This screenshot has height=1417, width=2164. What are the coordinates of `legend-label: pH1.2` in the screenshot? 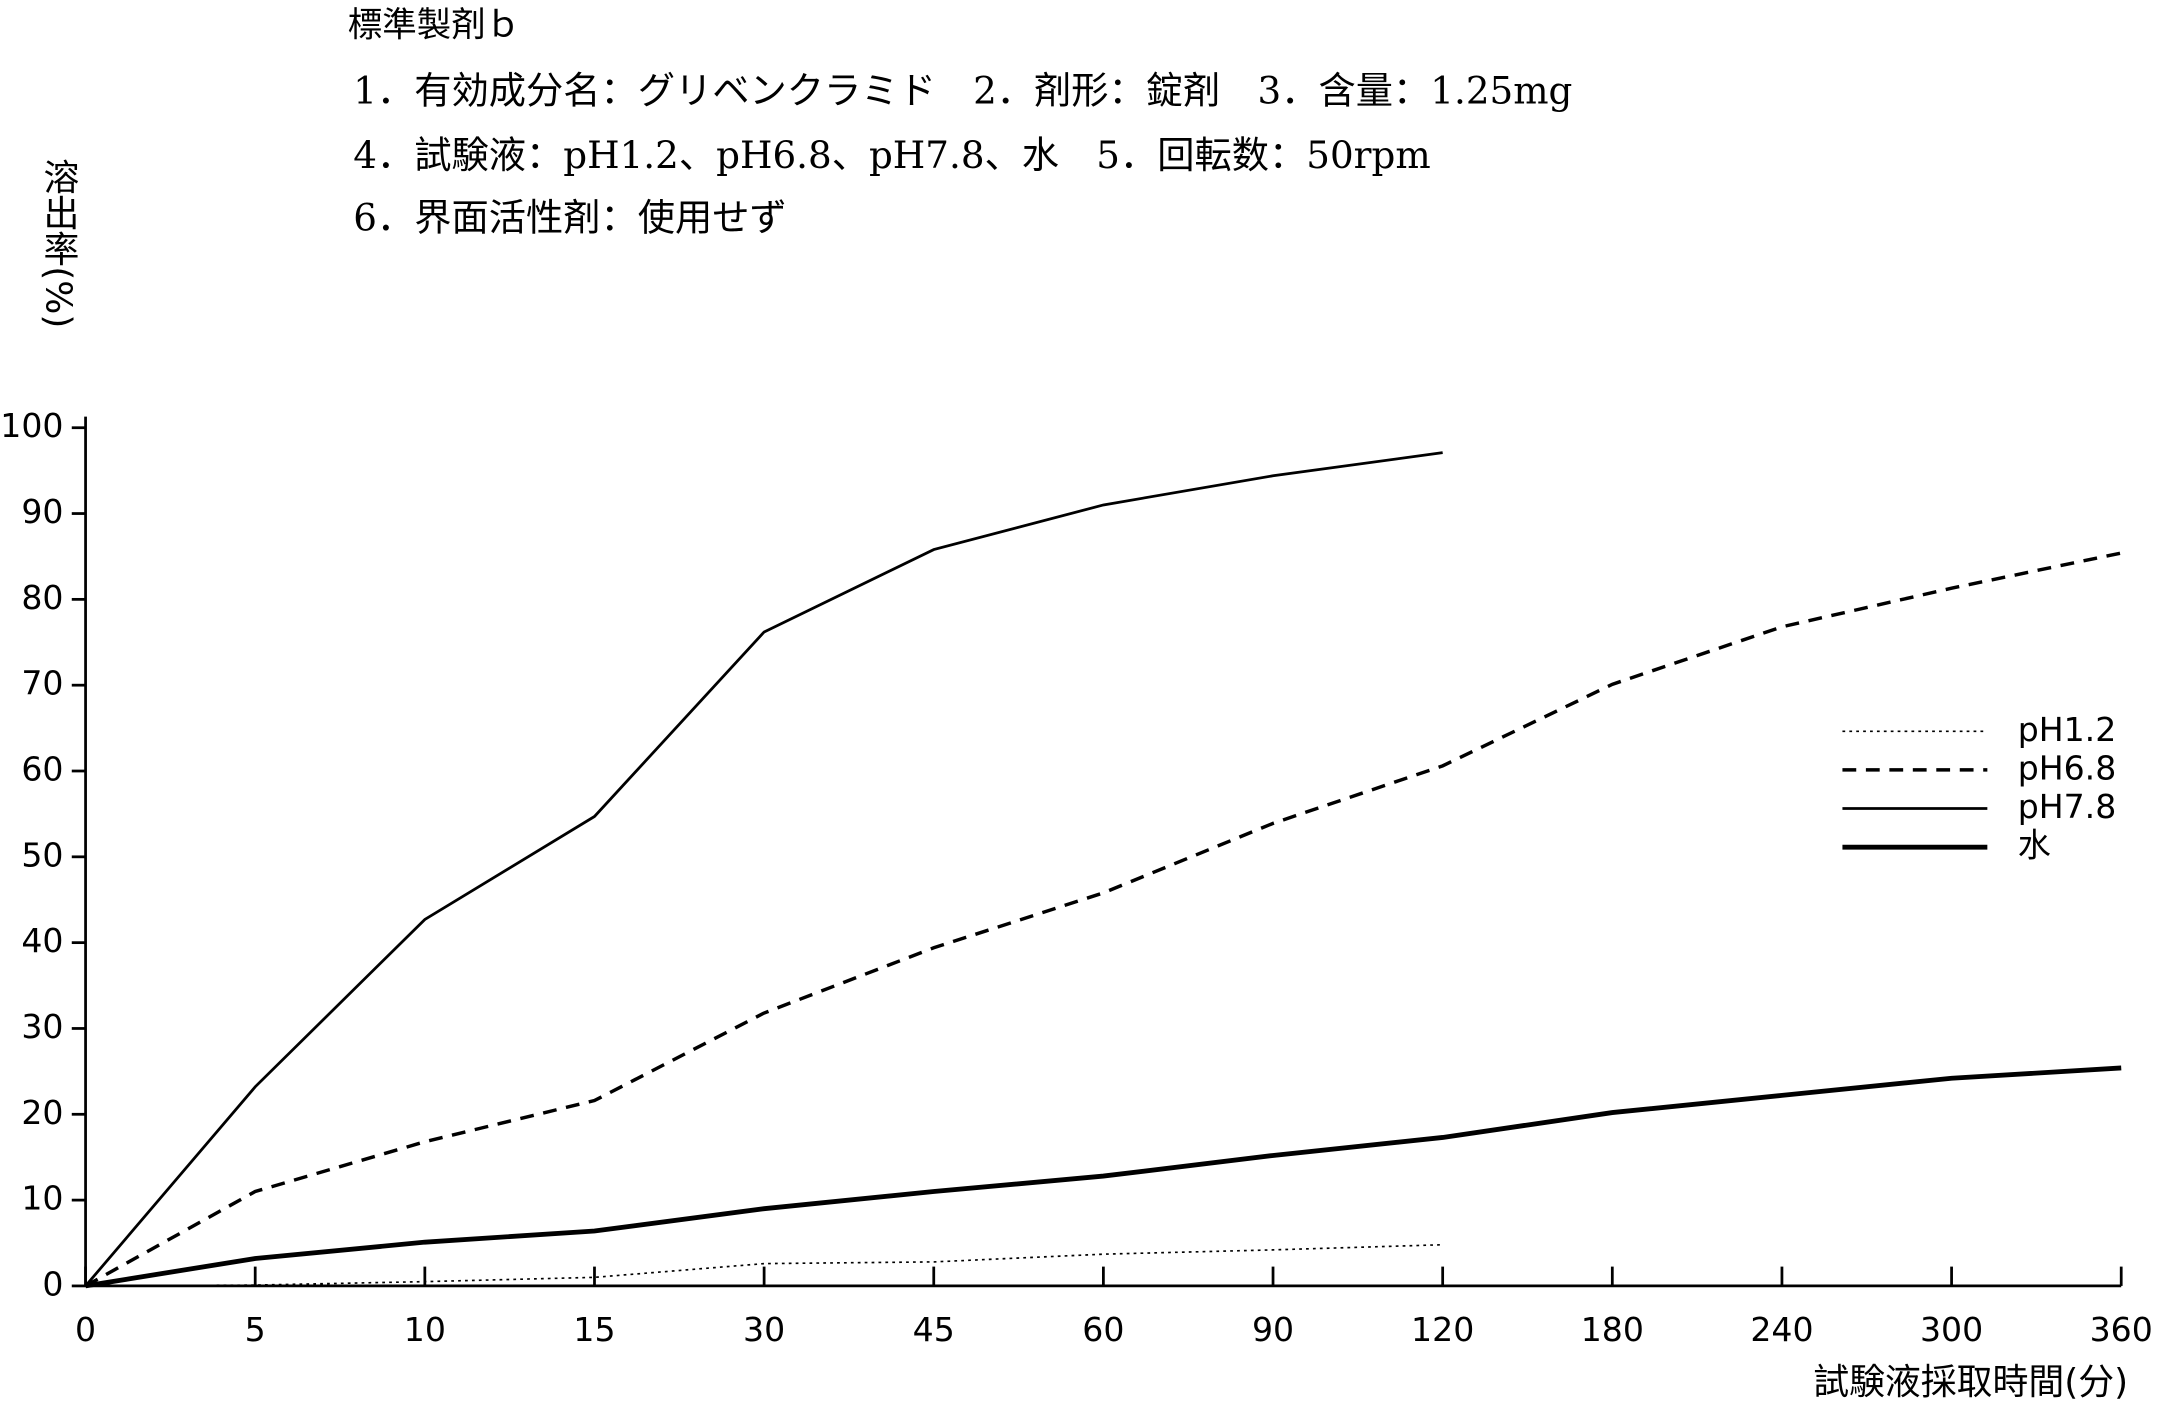 It's located at (2067, 729).